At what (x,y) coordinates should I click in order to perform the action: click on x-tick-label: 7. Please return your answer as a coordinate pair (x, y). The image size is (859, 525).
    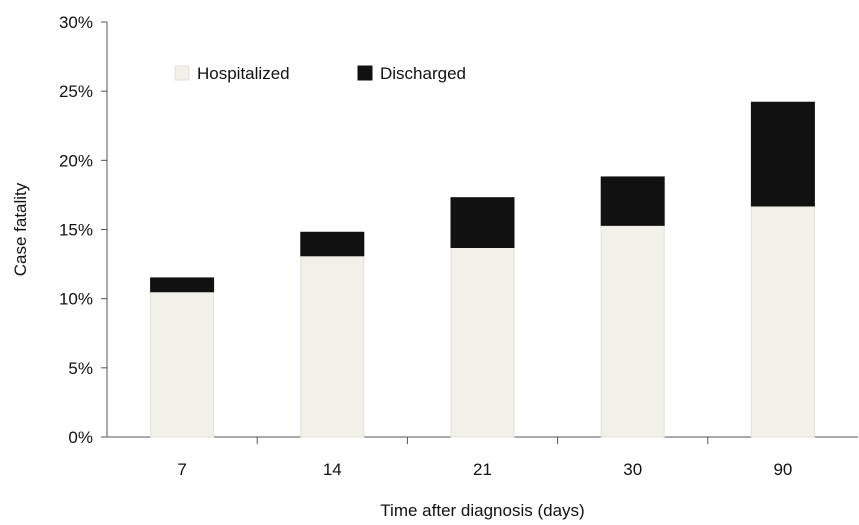
    Looking at the image, I should click on (181, 469).